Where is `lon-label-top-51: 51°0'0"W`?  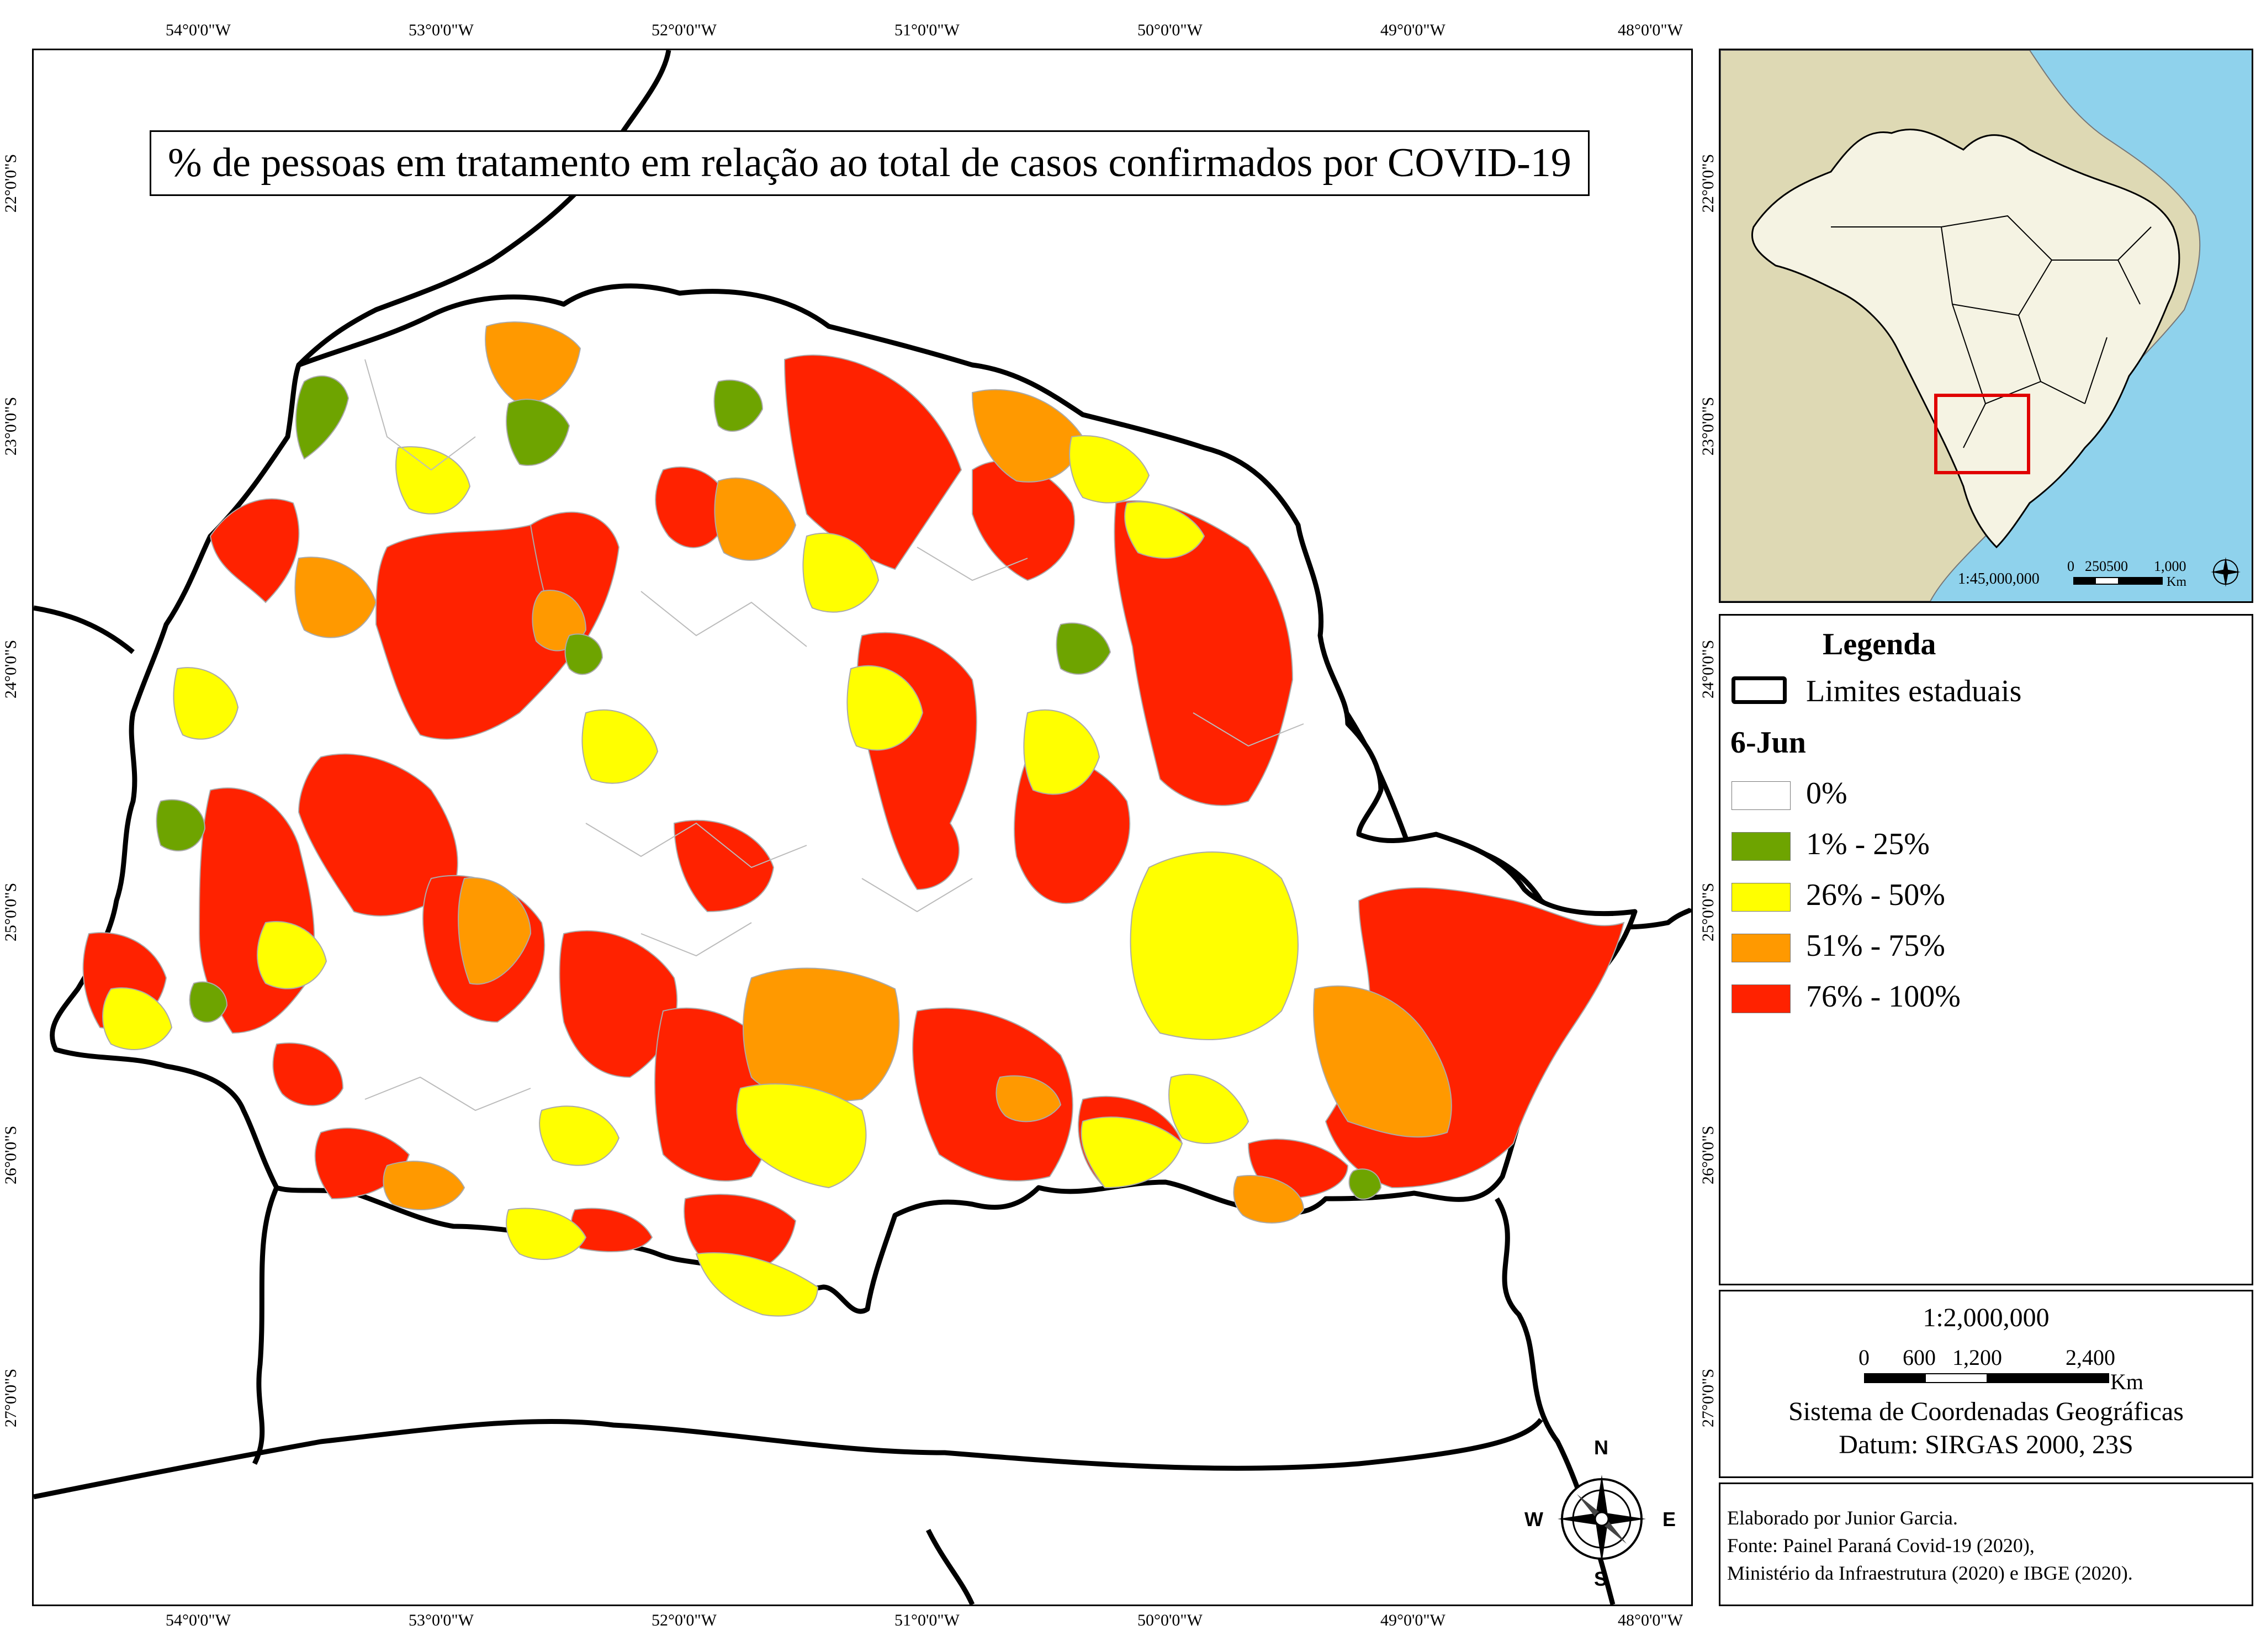 lon-label-top-51: 51°0'0"W is located at coordinates (927, 30).